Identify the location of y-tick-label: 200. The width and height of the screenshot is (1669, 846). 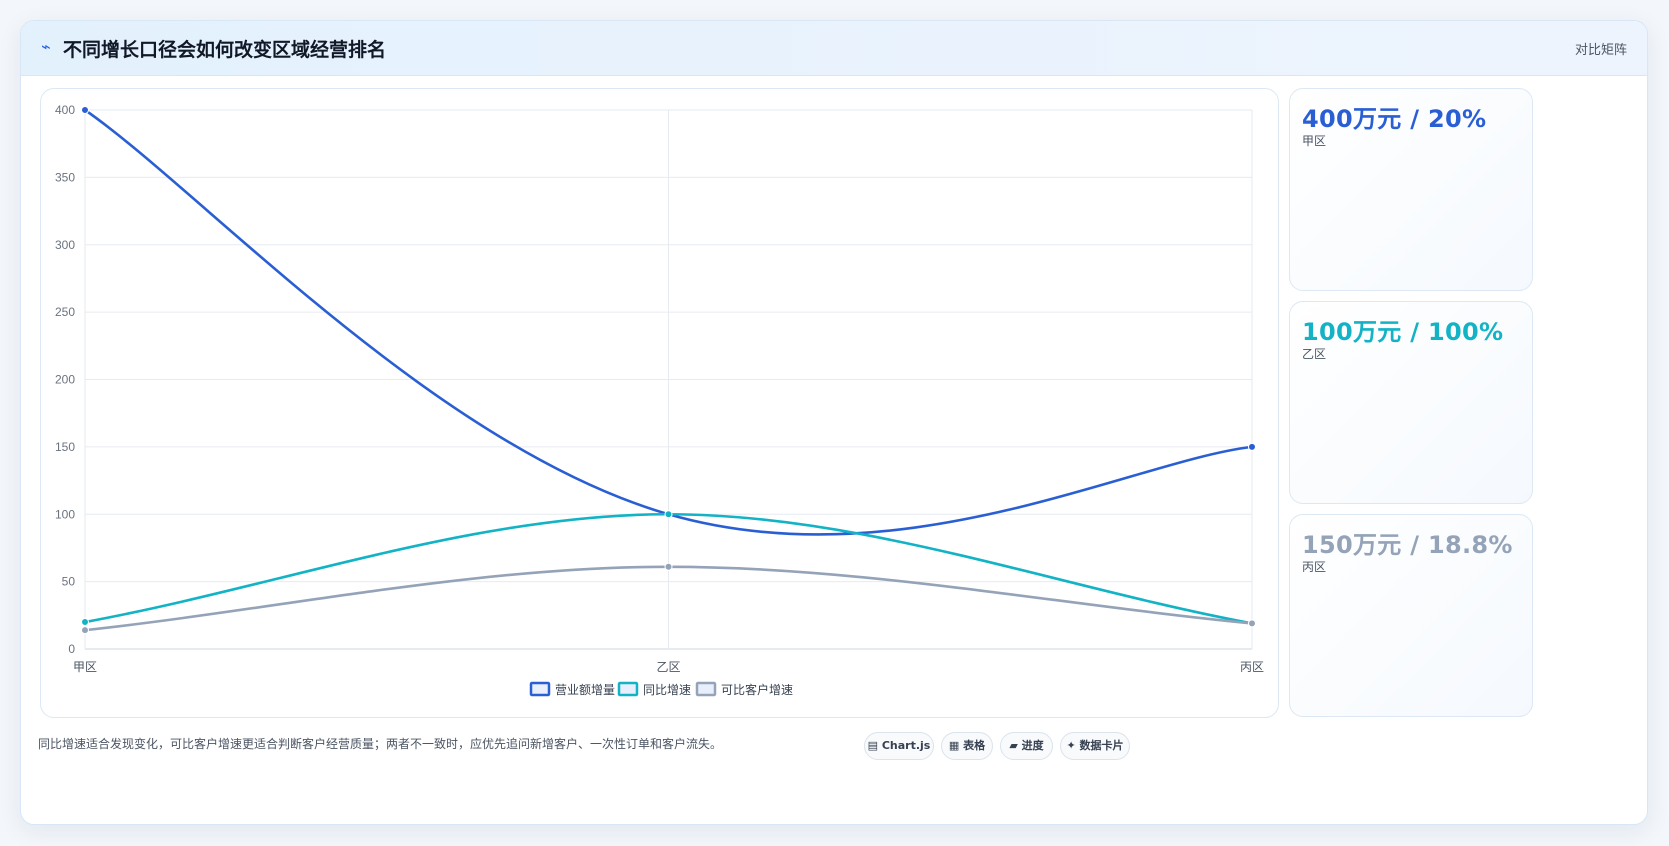
(65, 380).